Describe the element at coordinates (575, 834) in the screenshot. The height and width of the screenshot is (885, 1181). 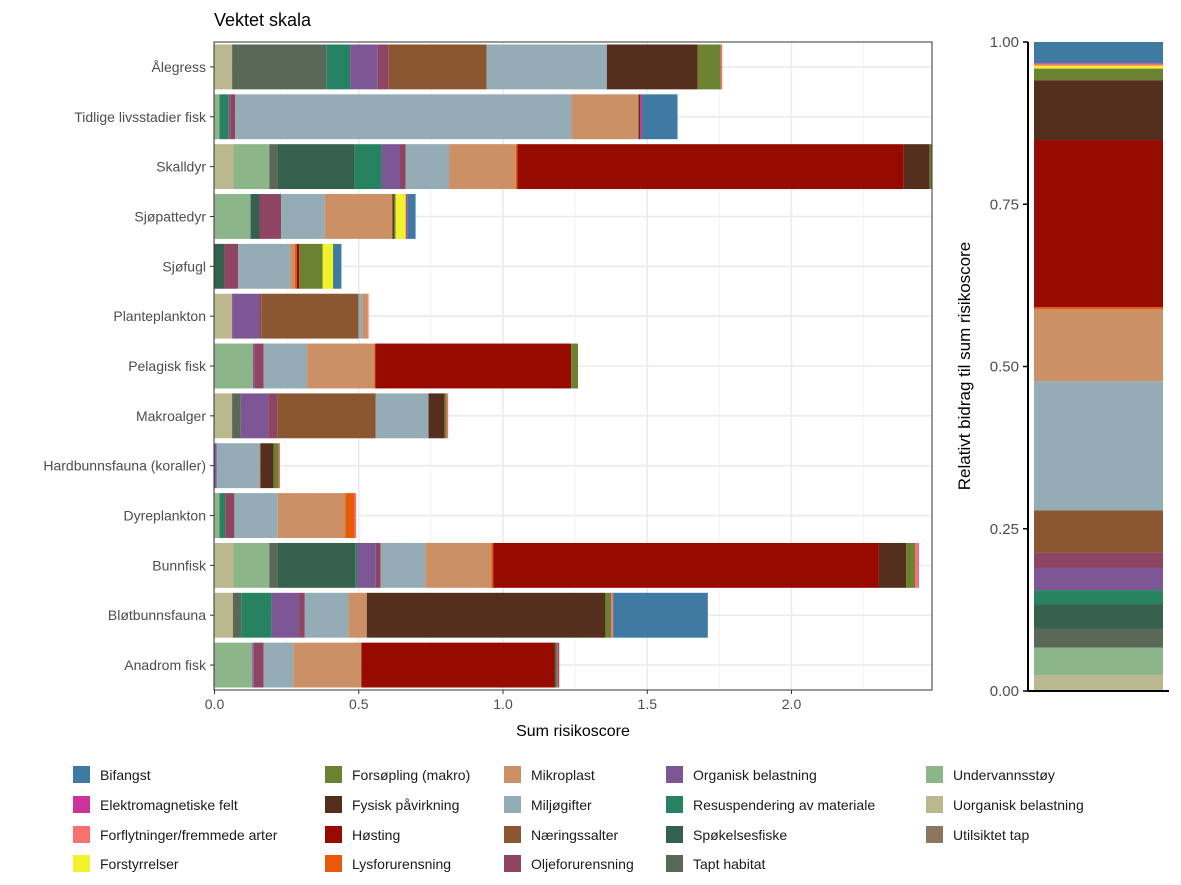
I see `legend-label: Næringssalter` at that location.